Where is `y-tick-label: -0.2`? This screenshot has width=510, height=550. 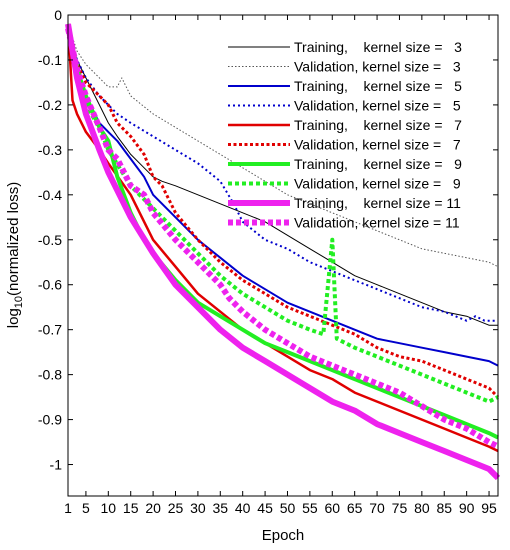
y-tick-label: -0.2 is located at coordinates (50, 105).